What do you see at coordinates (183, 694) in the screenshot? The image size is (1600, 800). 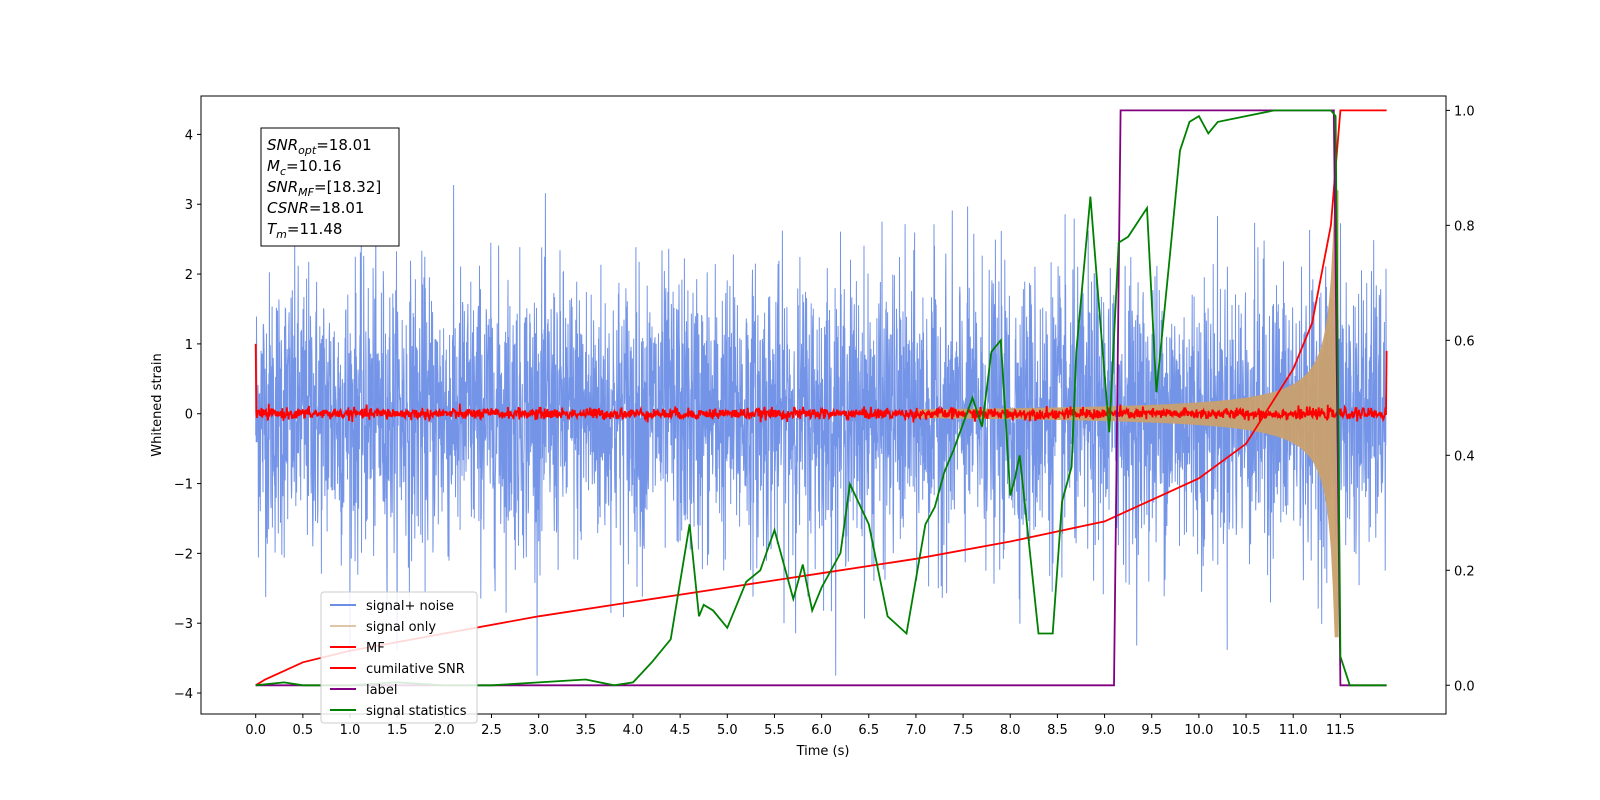 I see `y-left-tick-label: −4` at bounding box center [183, 694].